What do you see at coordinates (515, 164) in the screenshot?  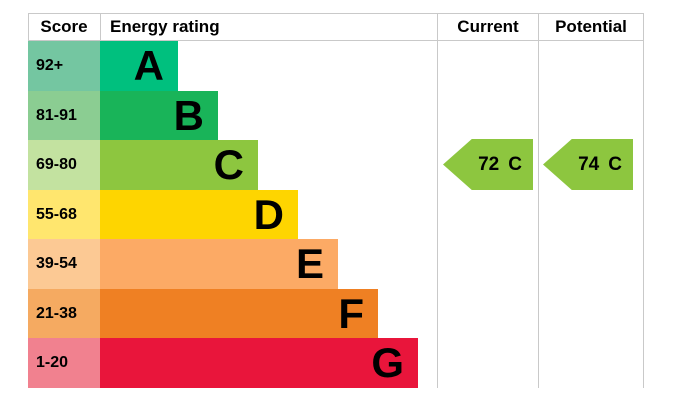 I see `current-rating-band: C` at bounding box center [515, 164].